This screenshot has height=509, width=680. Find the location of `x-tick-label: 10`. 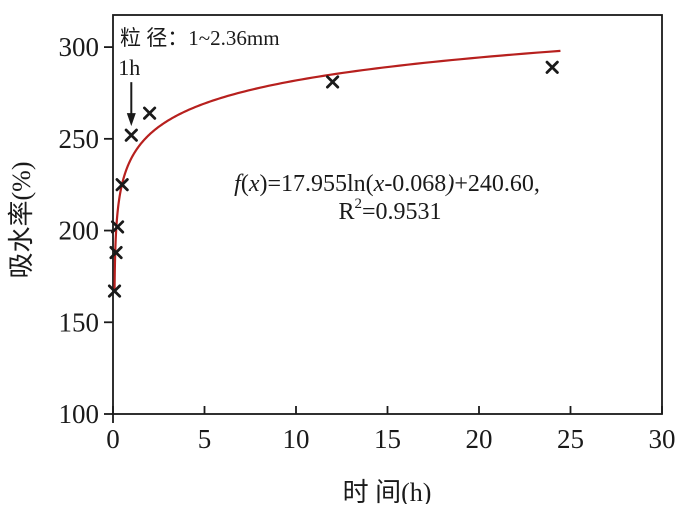

x-tick-label: 10 is located at coordinates (296, 439).